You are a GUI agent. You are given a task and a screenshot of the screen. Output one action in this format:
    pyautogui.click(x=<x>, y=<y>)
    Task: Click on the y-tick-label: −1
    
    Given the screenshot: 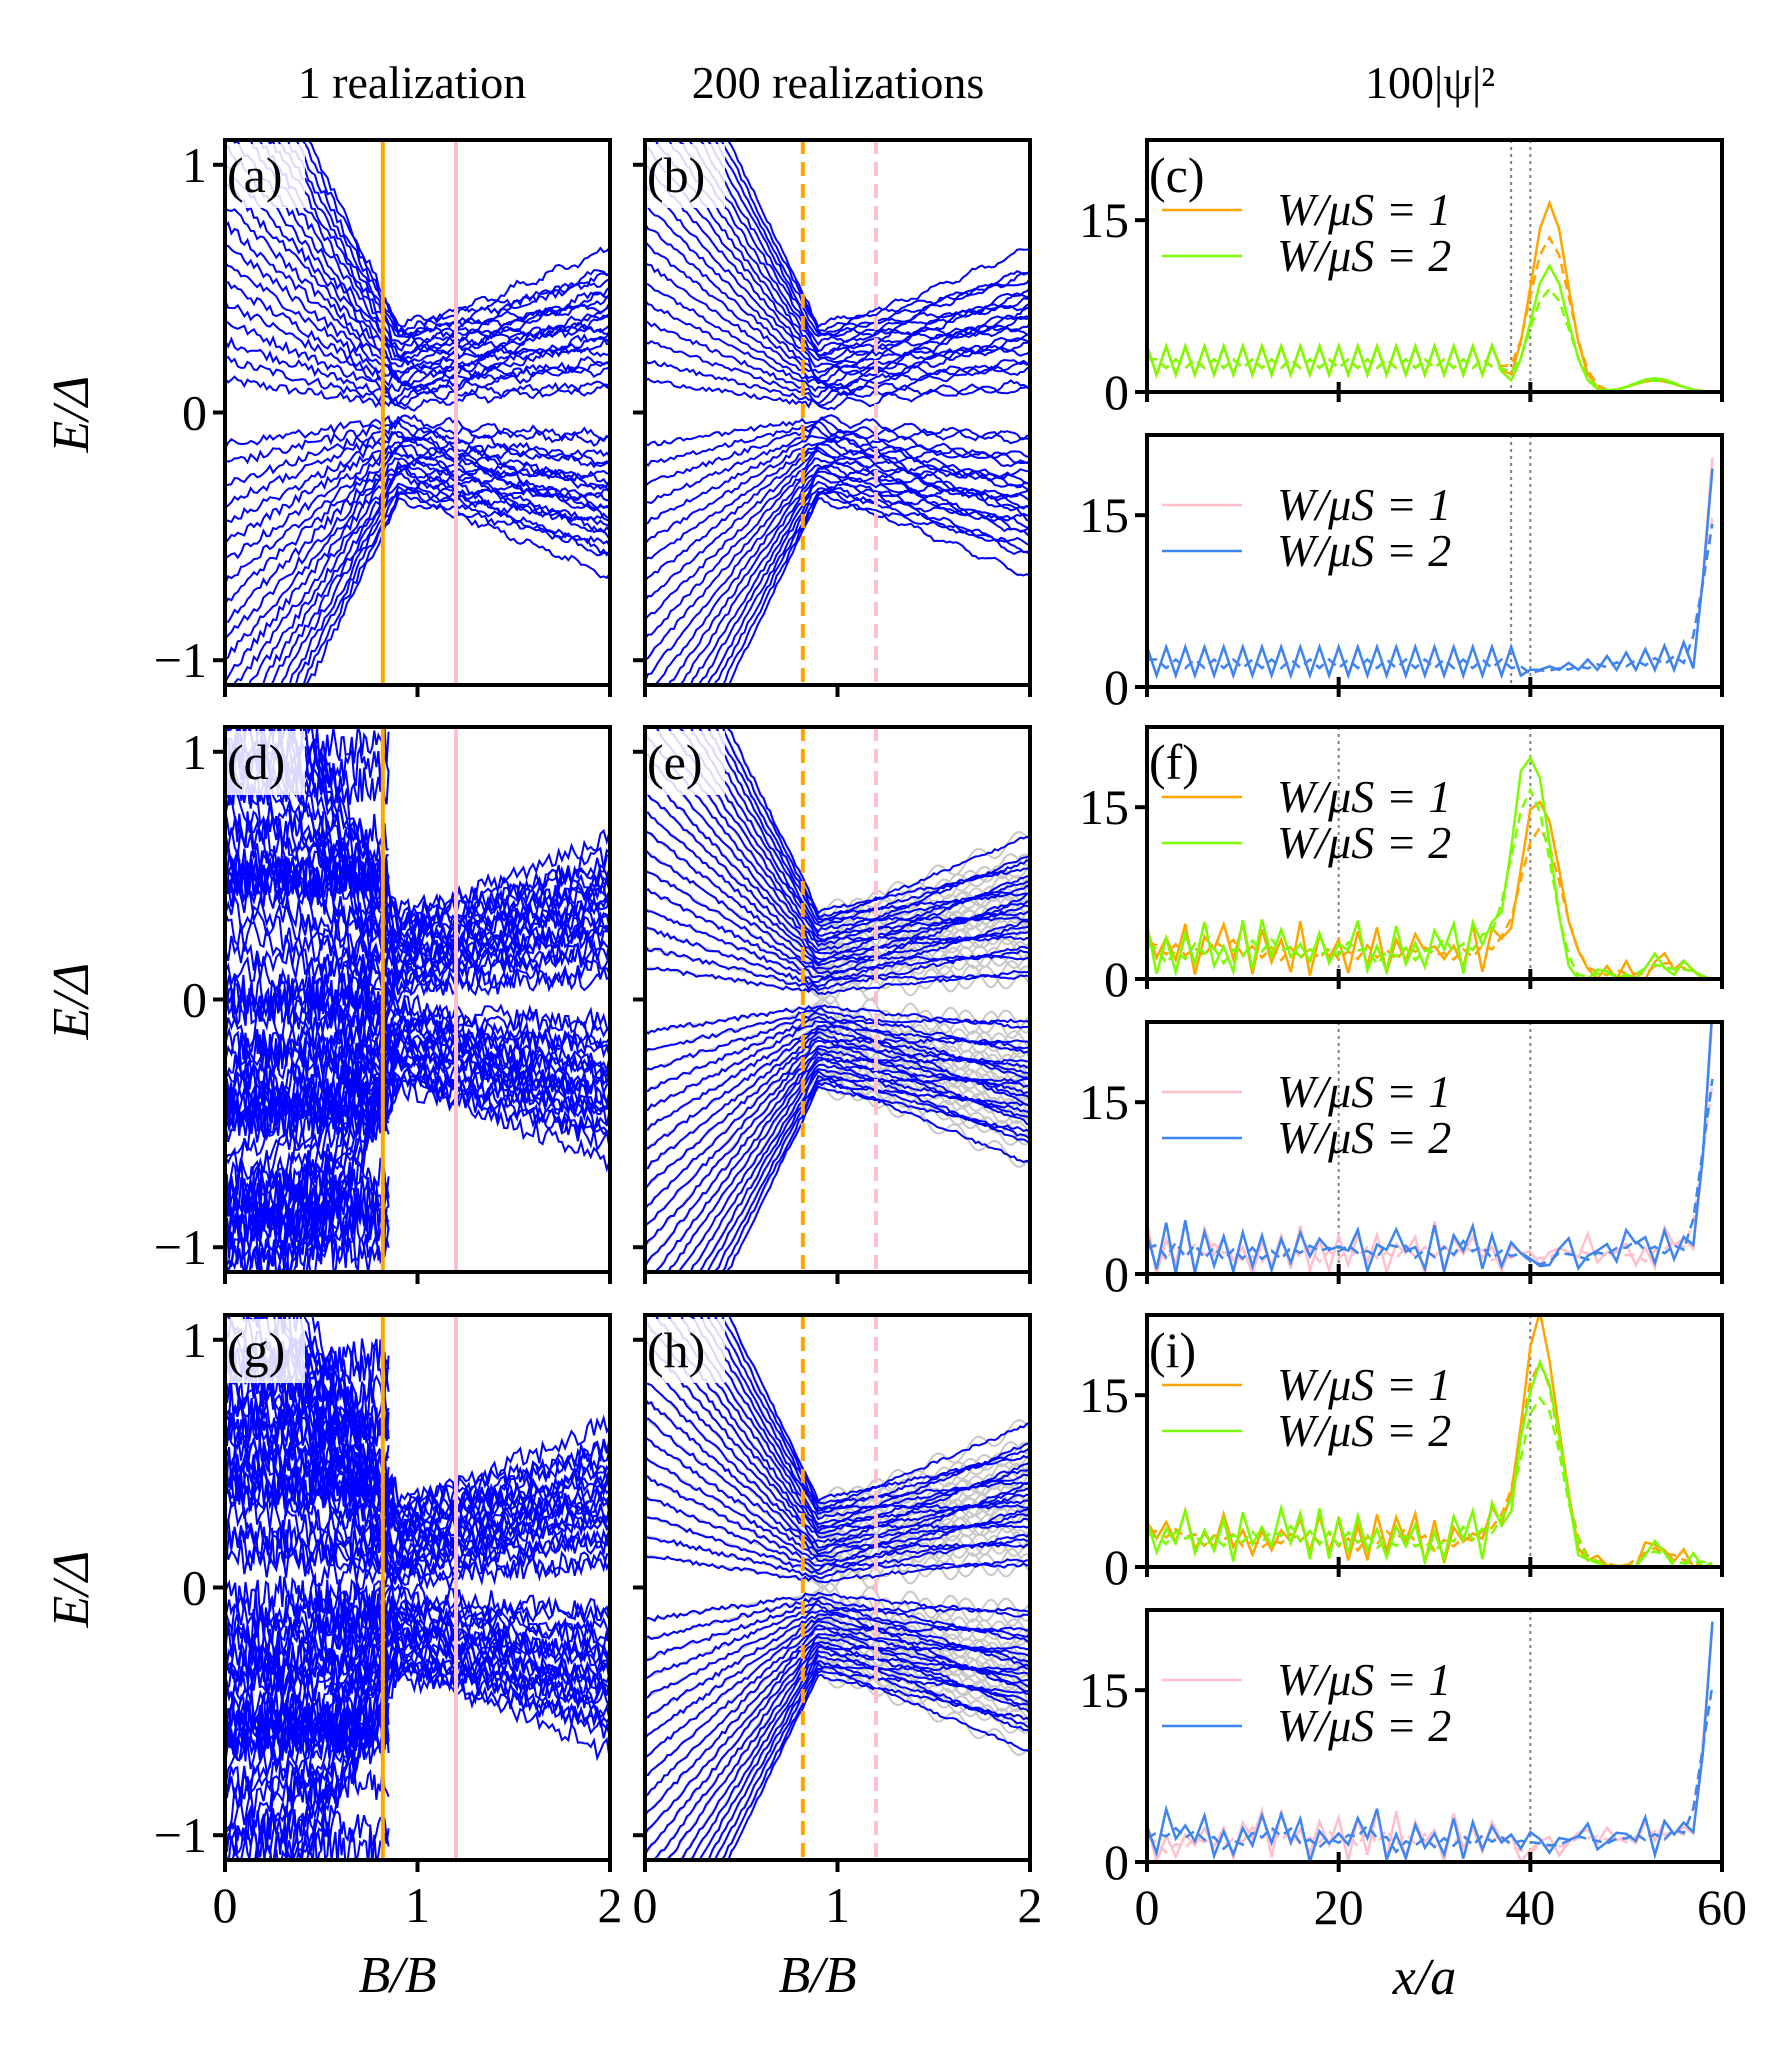 What is the action you would take?
    pyautogui.click(x=180, y=1247)
    